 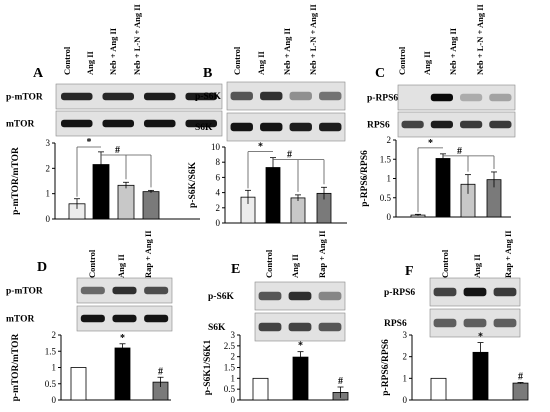 What do you see at coordinates (216, 147) in the screenshot?
I see `y-tick-label: 10` at bounding box center [216, 147].